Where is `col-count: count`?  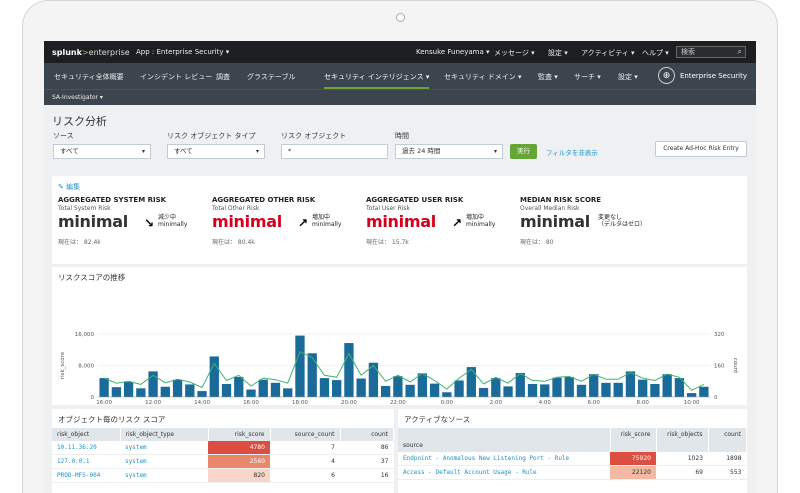
col-count: count is located at coordinates (367, 434).